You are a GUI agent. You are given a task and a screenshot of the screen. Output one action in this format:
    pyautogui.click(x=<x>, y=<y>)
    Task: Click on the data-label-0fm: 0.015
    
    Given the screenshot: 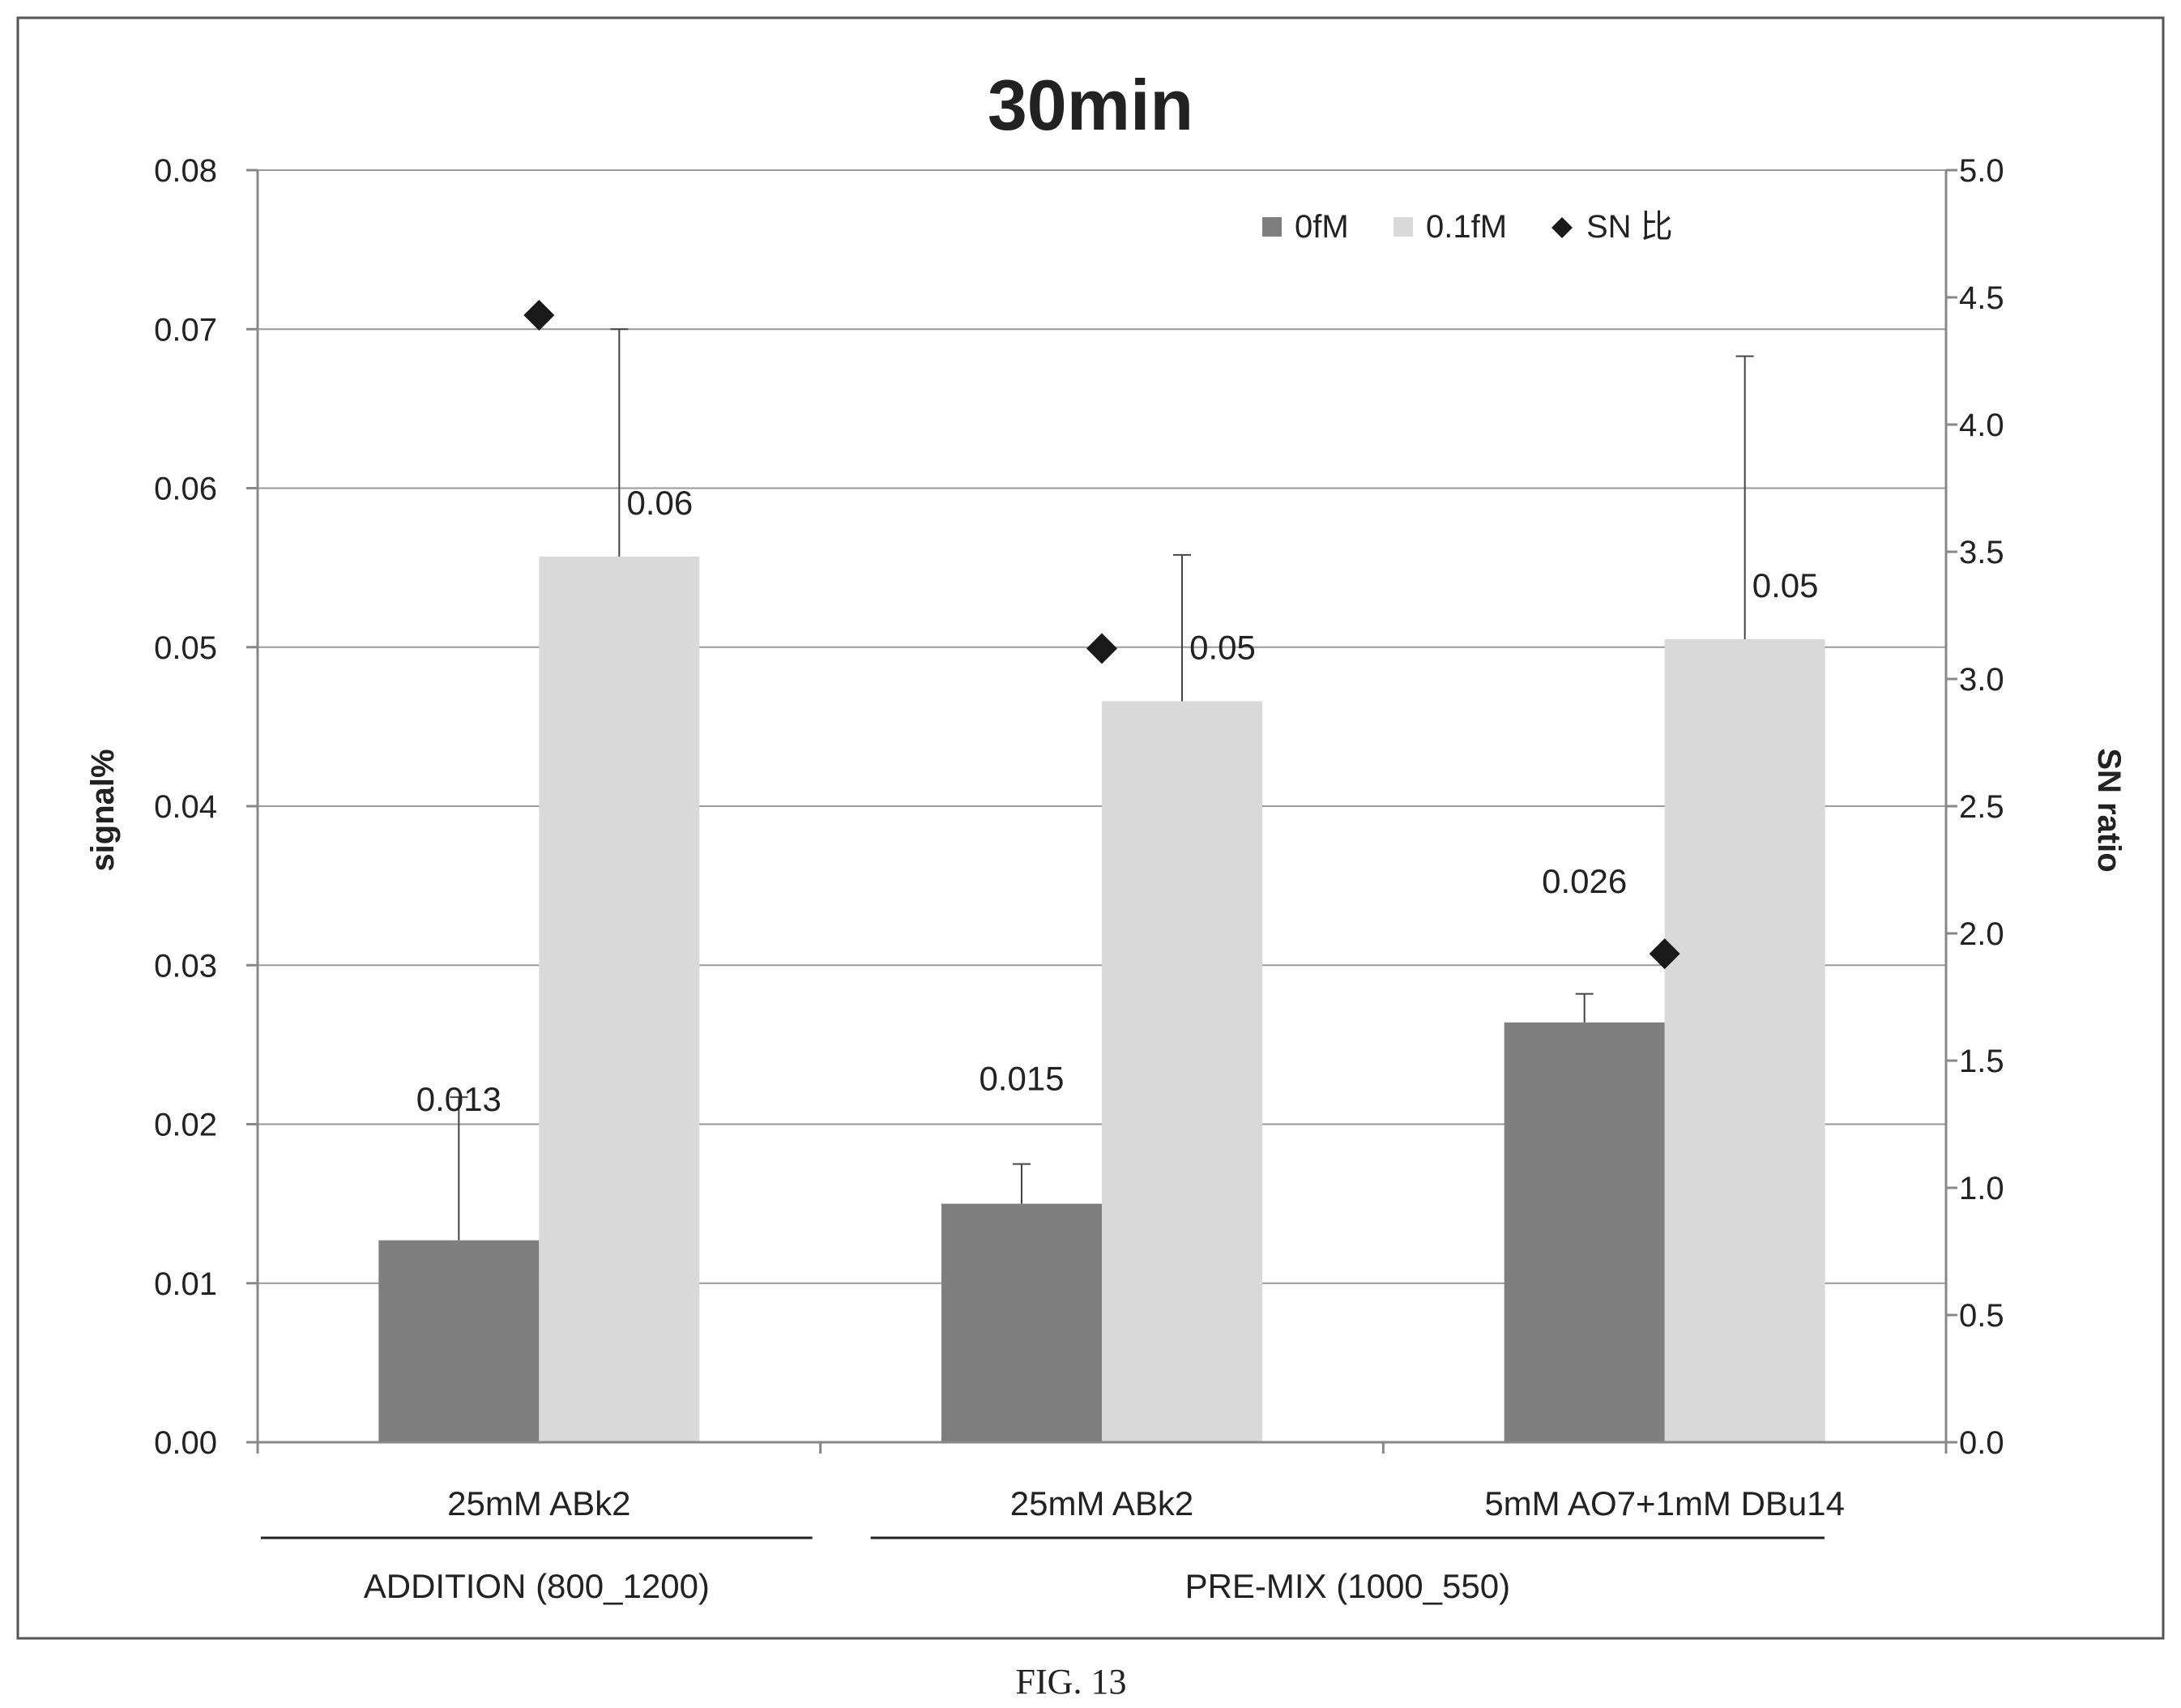 What is the action you would take?
    pyautogui.click(x=1021, y=1079)
    